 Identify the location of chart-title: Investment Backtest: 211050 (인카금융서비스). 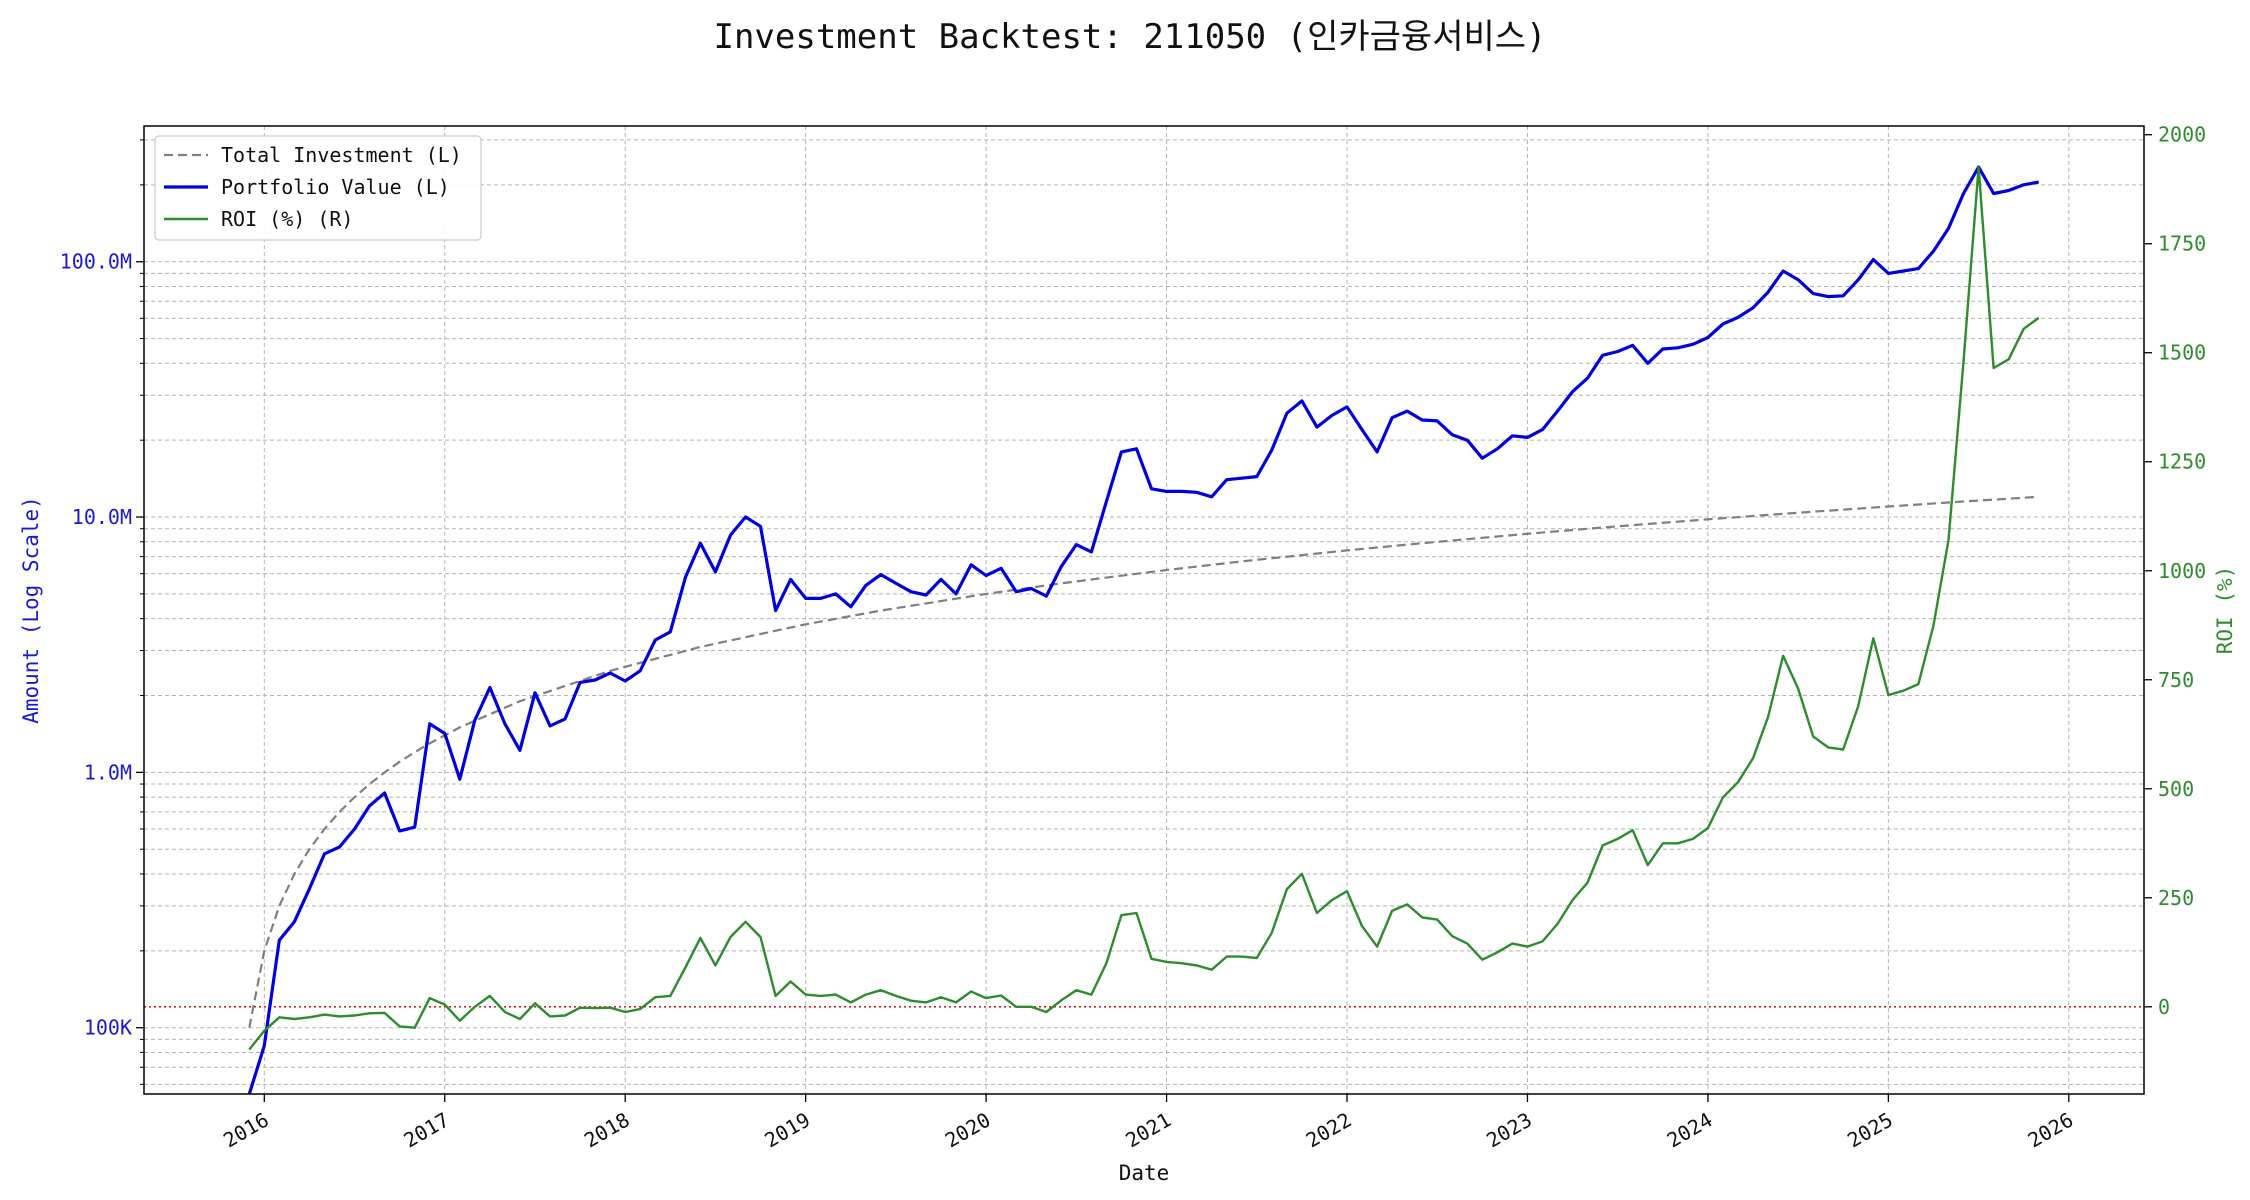
(1129, 37).